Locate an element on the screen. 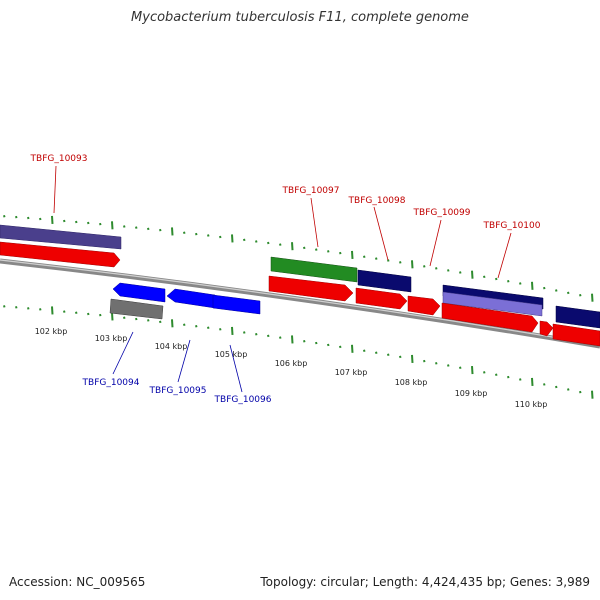 The height and width of the screenshot is (600, 600). gene-label-forward: TBFG_10093 is located at coordinates (59, 159).